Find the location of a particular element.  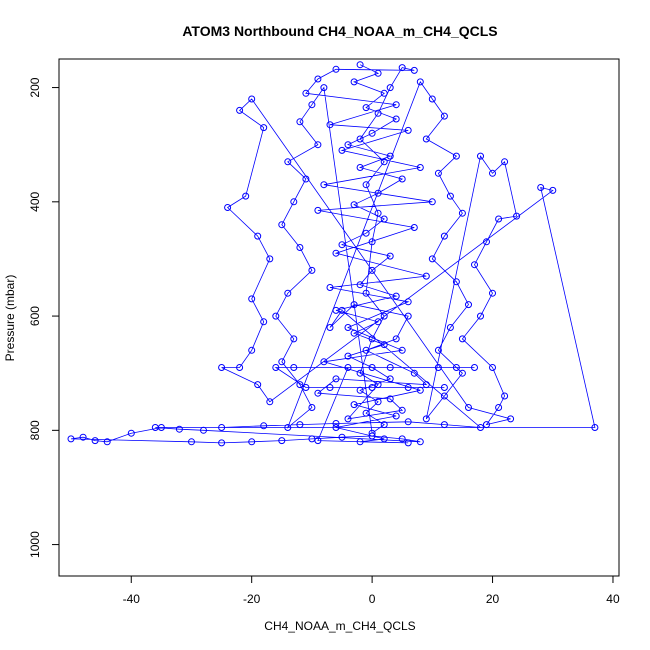

x-tick-label: -40 is located at coordinates (132, 599).